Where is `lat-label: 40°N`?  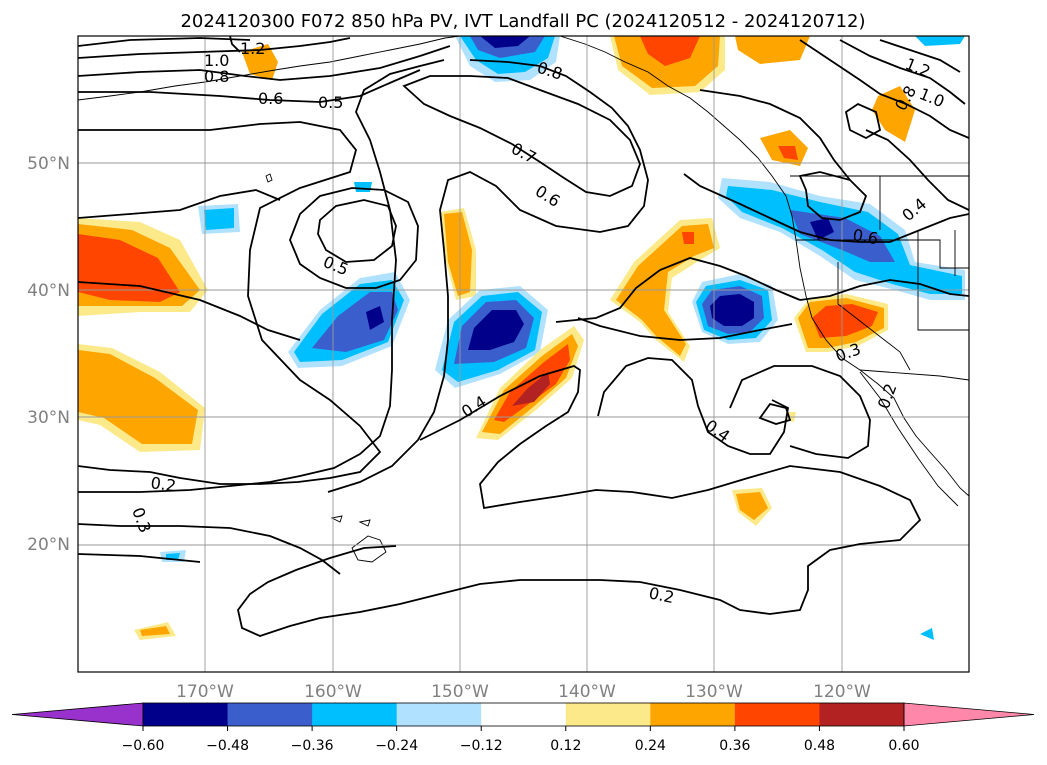 lat-label: 40°N is located at coordinates (48, 291).